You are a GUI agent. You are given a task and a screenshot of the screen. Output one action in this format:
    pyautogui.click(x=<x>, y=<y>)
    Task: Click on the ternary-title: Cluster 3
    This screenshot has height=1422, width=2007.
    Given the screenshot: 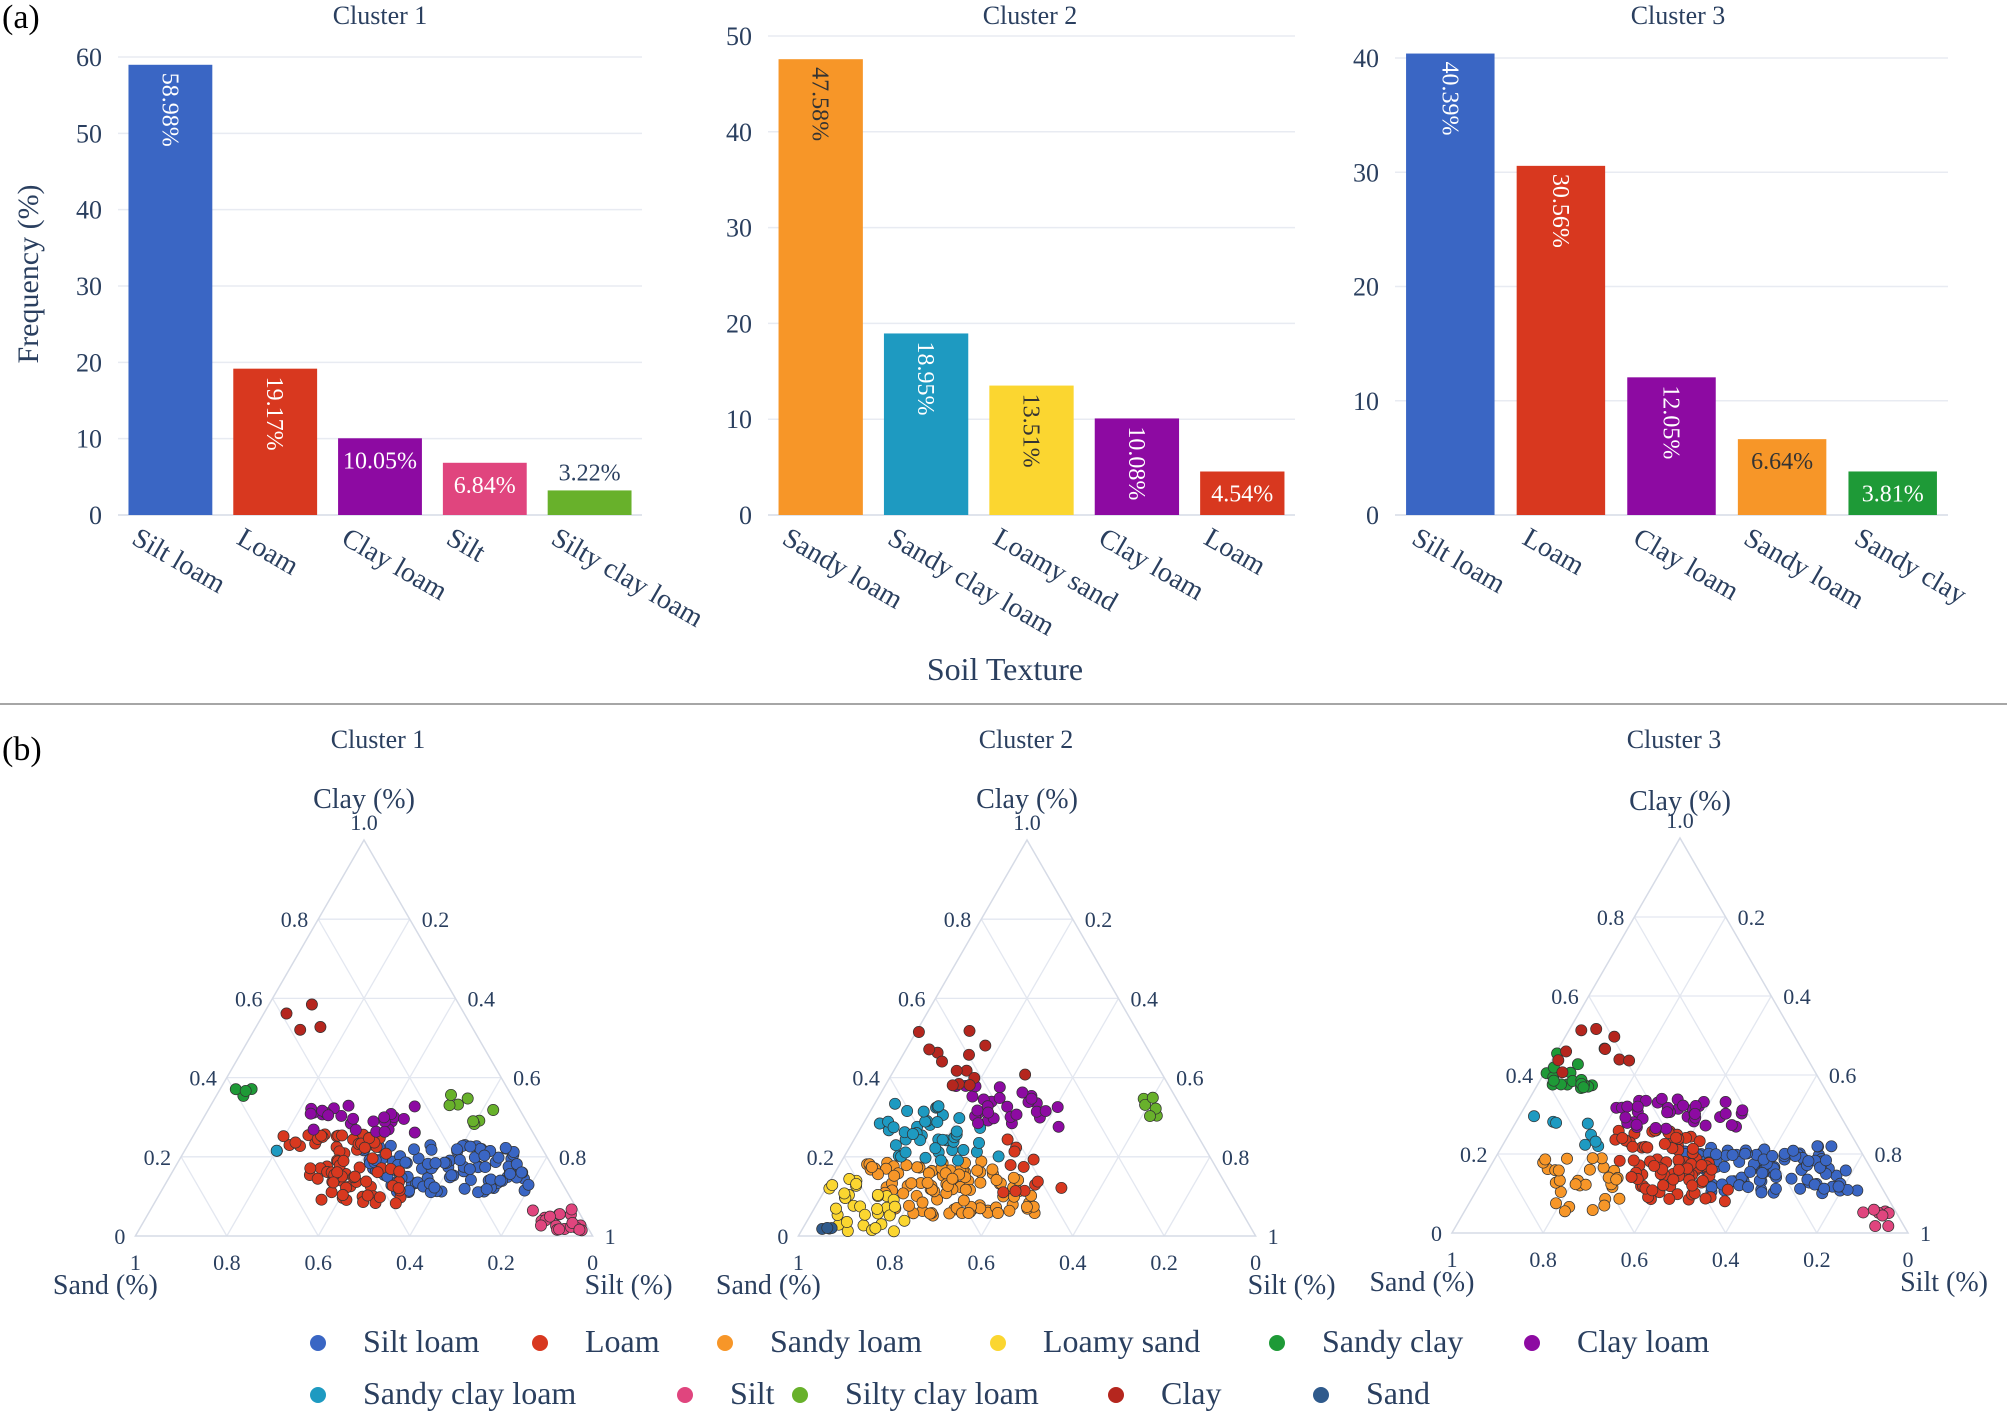 What is the action you would take?
    pyautogui.click(x=1674, y=739)
    